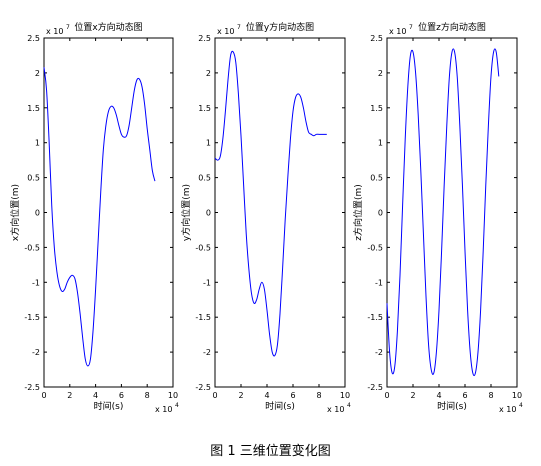 This screenshot has width=541, height=466. Describe the element at coordinates (108, 27) in the screenshot. I see `chart-title: 位置x方向动态图` at that location.